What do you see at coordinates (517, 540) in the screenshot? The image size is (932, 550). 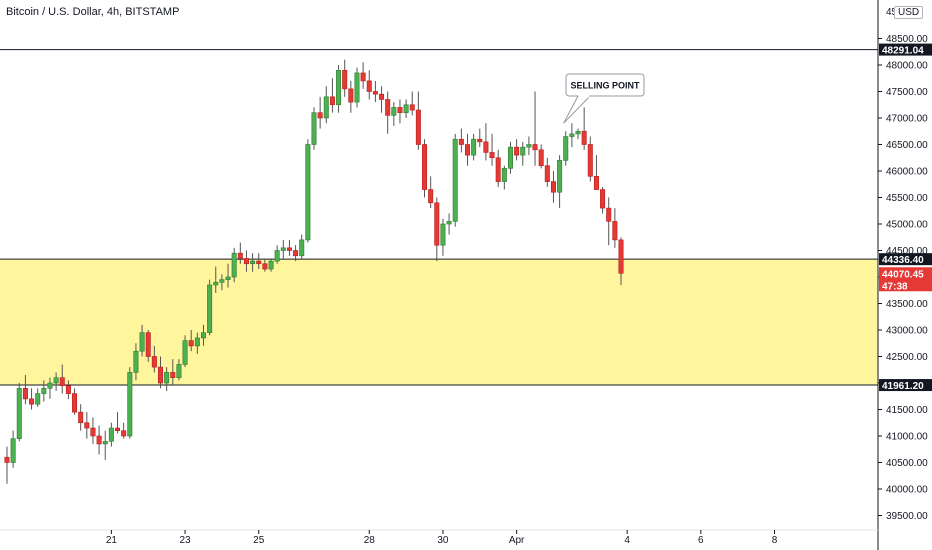 I see `x-tick-label: Apr` at bounding box center [517, 540].